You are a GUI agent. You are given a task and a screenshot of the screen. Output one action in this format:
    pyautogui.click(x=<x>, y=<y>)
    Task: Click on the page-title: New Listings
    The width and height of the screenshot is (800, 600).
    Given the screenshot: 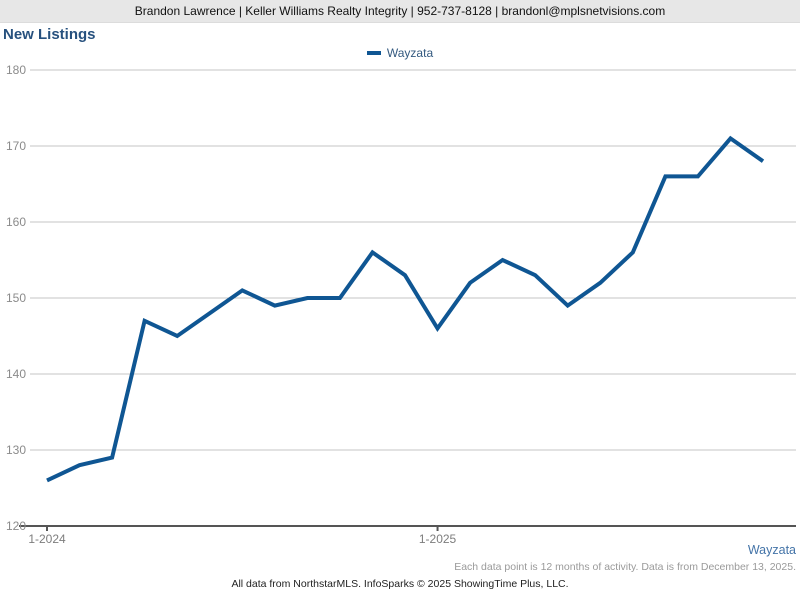 What is the action you would take?
    pyautogui.click(x=49, y=34)
    